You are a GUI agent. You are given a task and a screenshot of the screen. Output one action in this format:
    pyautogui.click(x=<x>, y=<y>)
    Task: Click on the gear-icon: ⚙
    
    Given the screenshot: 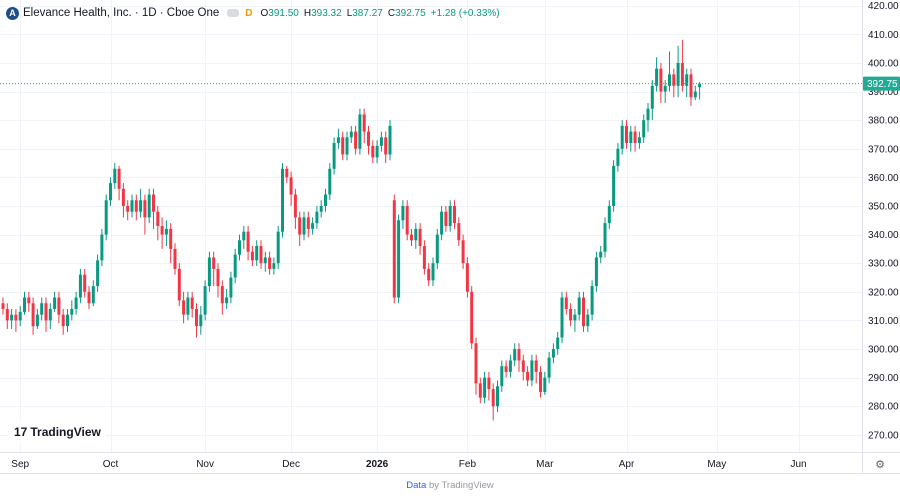 What is the action you would take?
    pyautogui.click(x=880, y=465)
    